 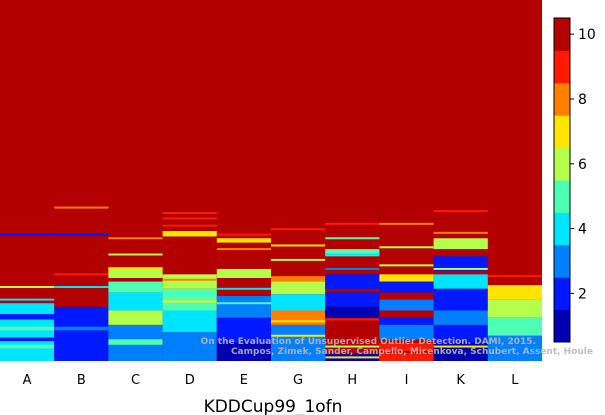 I want to click on heatmap-column-l, so click(x=514, y=287).